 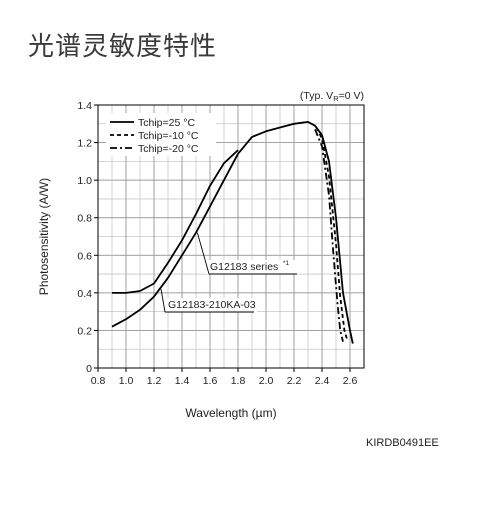 I want to click on x-tick-label: 2.4, so click(x=322, y=381).